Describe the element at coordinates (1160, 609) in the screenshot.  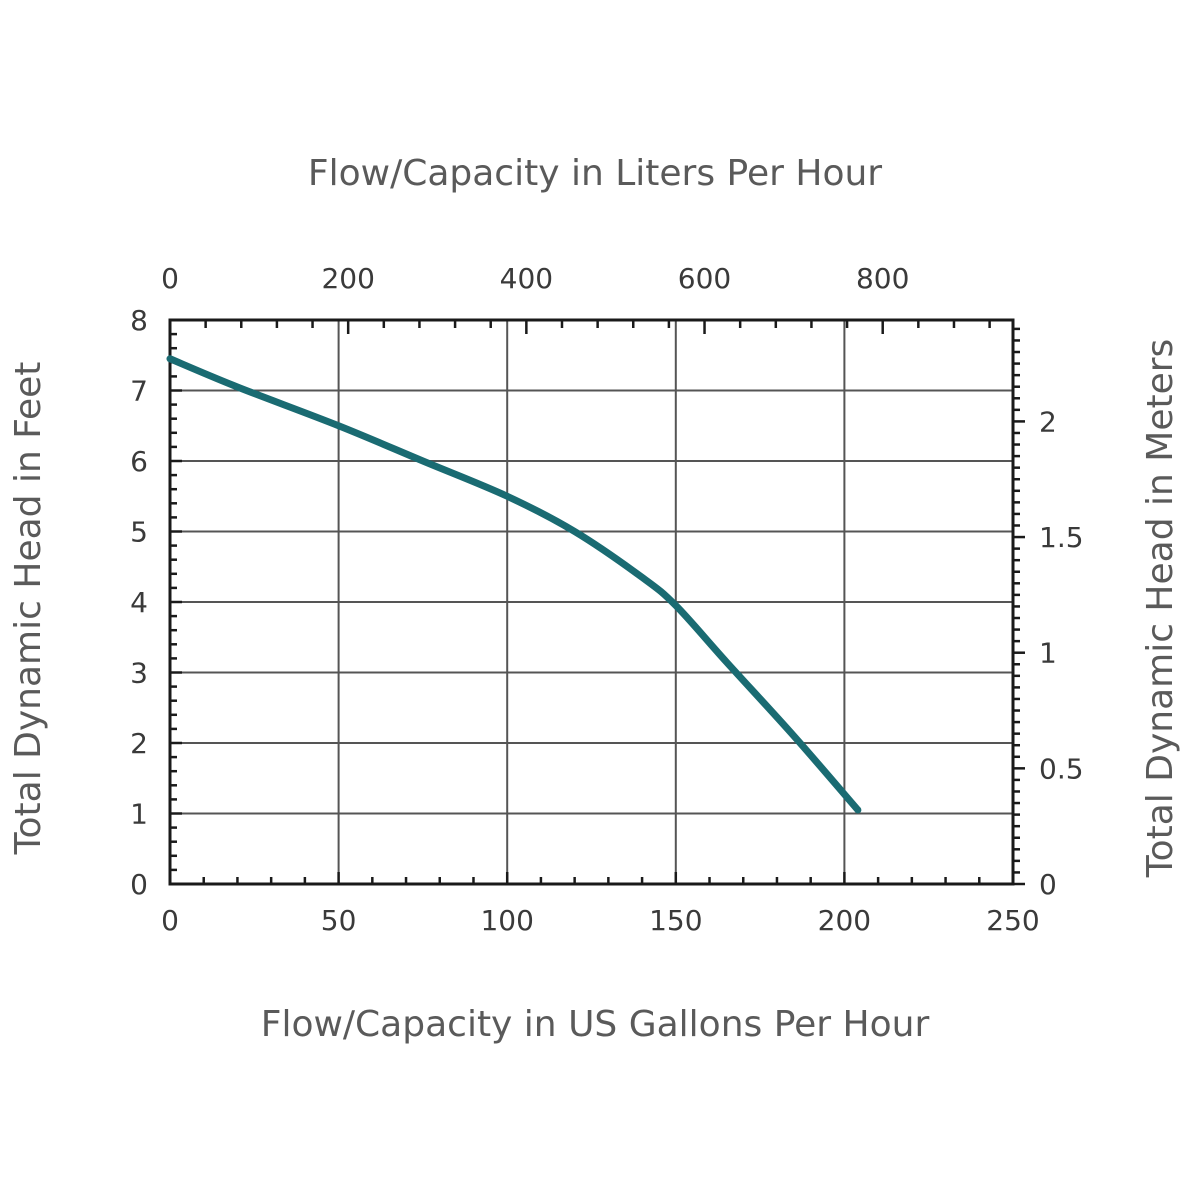
I see `y-axis-right-title: Total Dynamic Head in Meters` at that location.